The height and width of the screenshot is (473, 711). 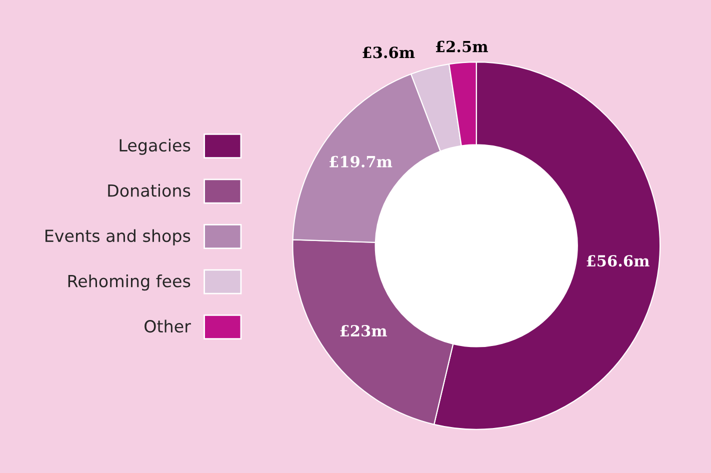 I want to click on legend-label: Events and shops, so click(x=118, y=237).